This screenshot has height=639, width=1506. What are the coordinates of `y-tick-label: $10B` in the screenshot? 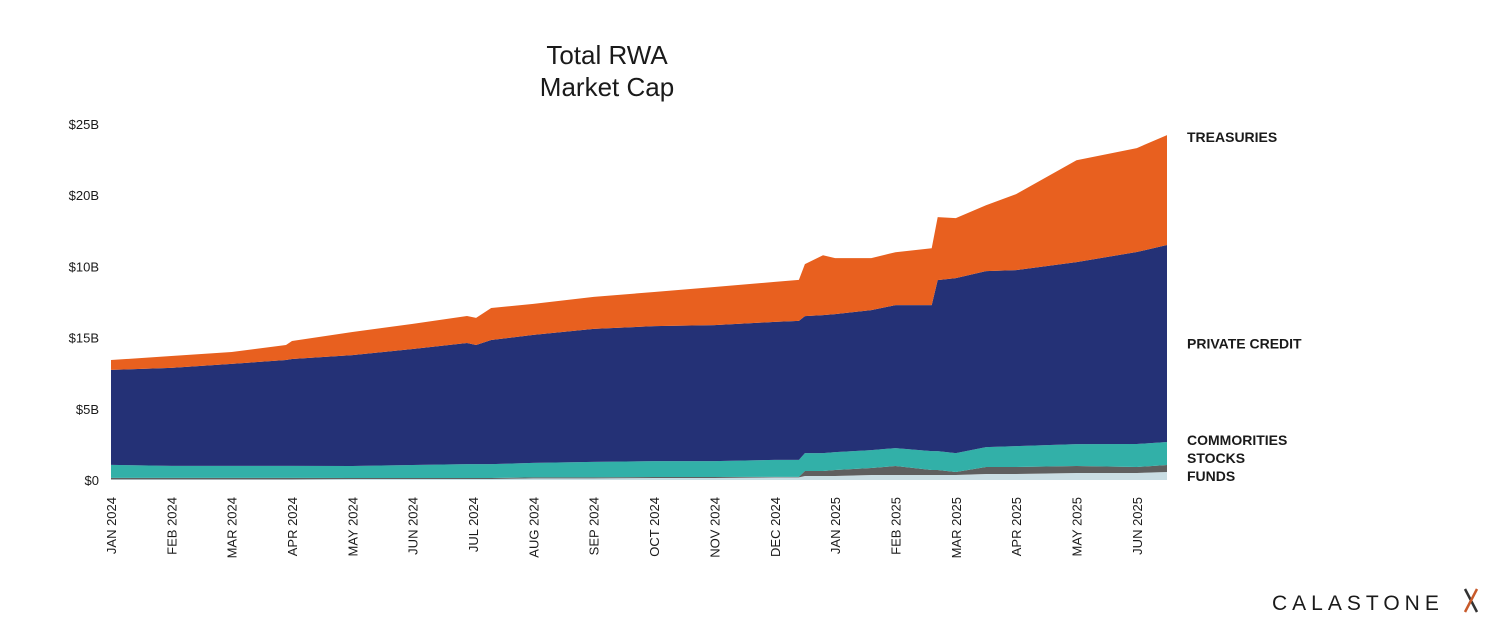 It's located at (84, 266).